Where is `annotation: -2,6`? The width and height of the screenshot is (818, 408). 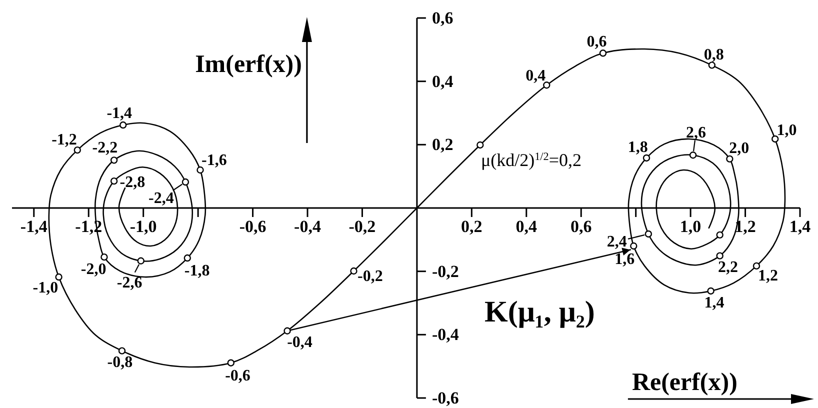
annotation: -2,6 is located at coordinates (129, 283).